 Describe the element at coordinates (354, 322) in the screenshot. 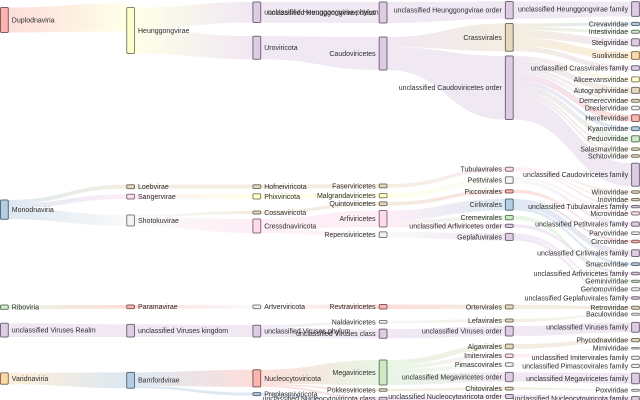

I see `svg-text: Naldaviricetes` at that location.